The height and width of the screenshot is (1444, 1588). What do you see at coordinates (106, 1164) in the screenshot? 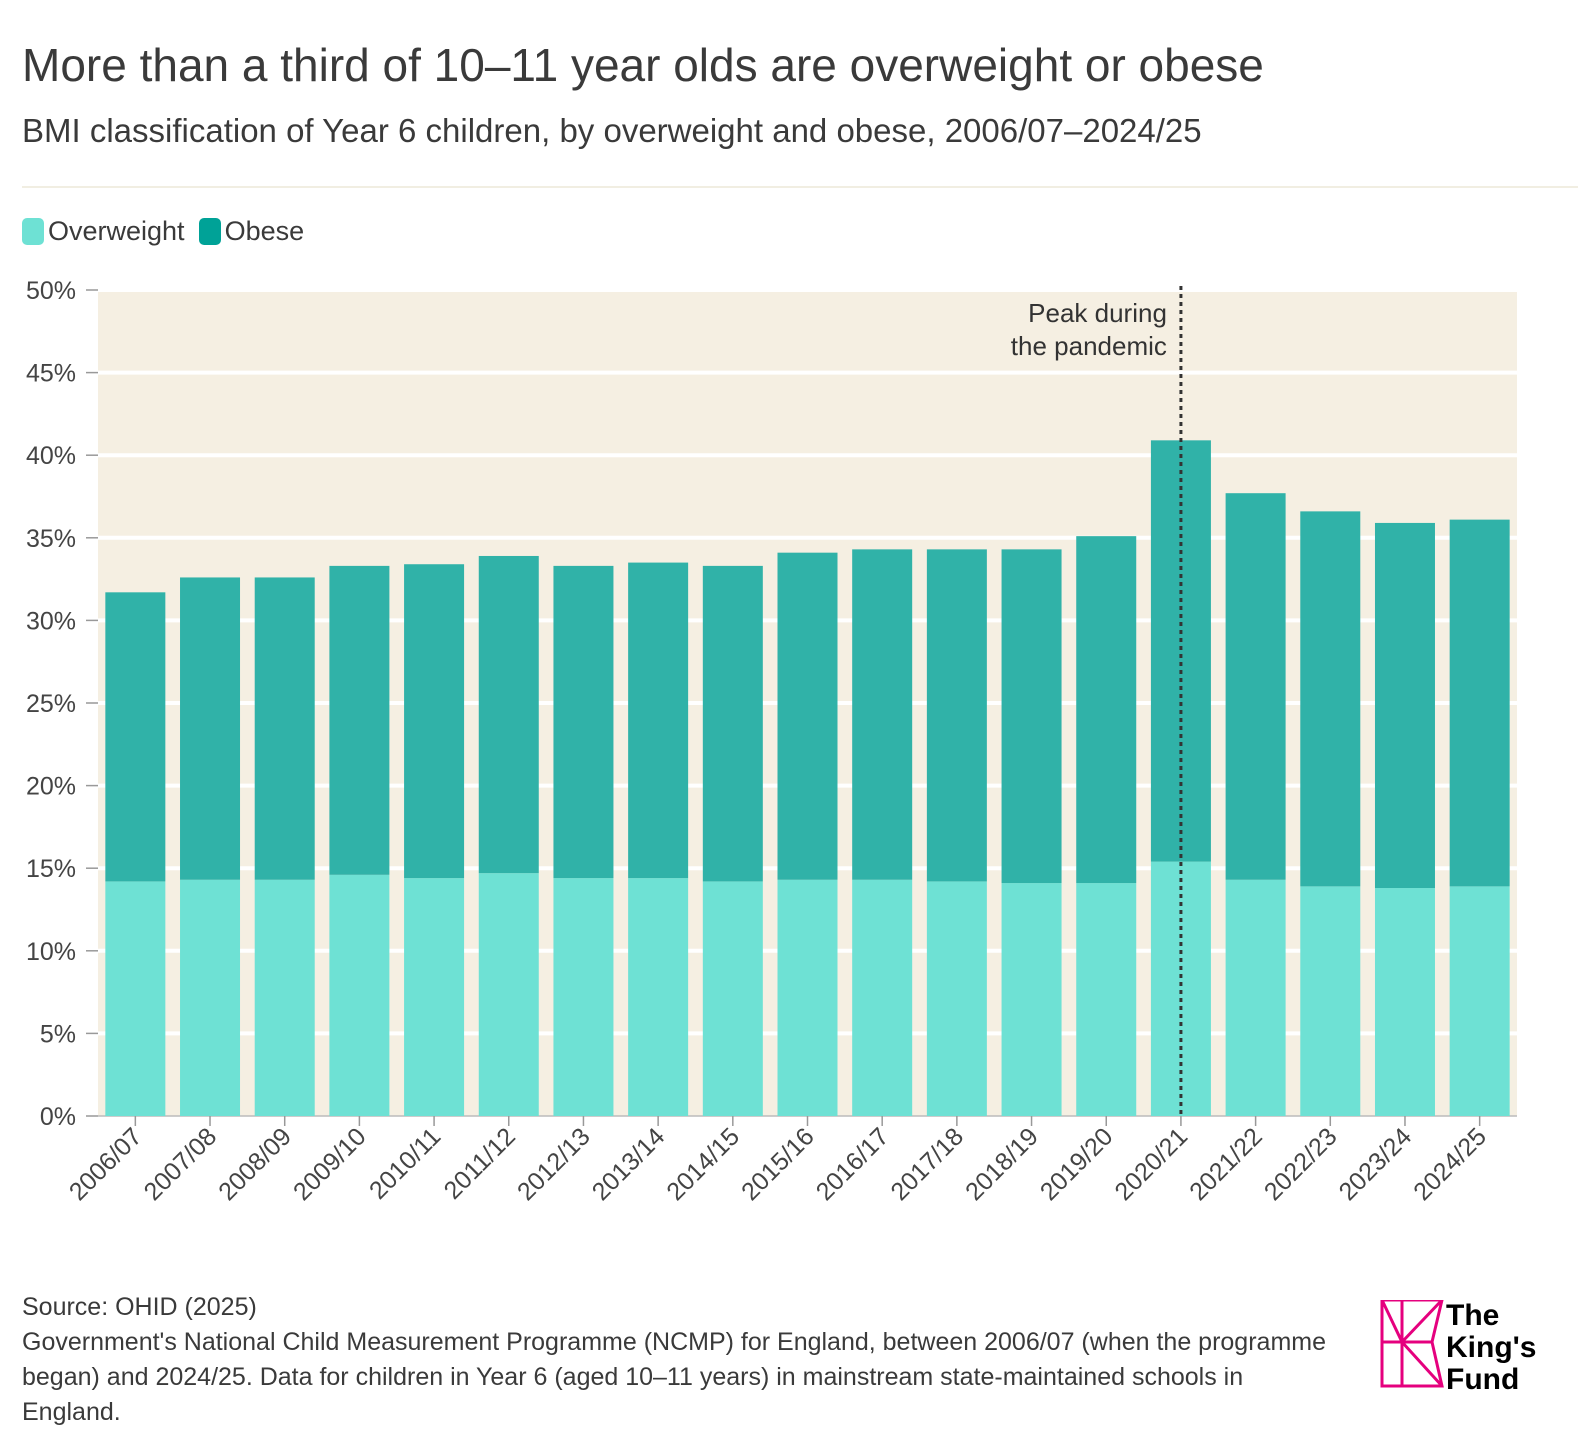
I see `x-tick-label: 2006/07` at bounding box center [106, 1164].